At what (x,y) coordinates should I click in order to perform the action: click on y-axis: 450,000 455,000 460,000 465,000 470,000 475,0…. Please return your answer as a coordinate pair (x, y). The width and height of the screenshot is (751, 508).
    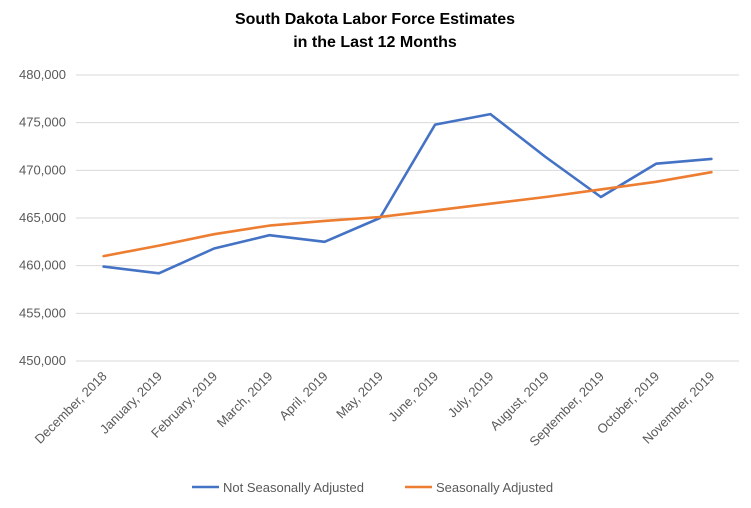
    Looking at the image, I should click on (42, 217).